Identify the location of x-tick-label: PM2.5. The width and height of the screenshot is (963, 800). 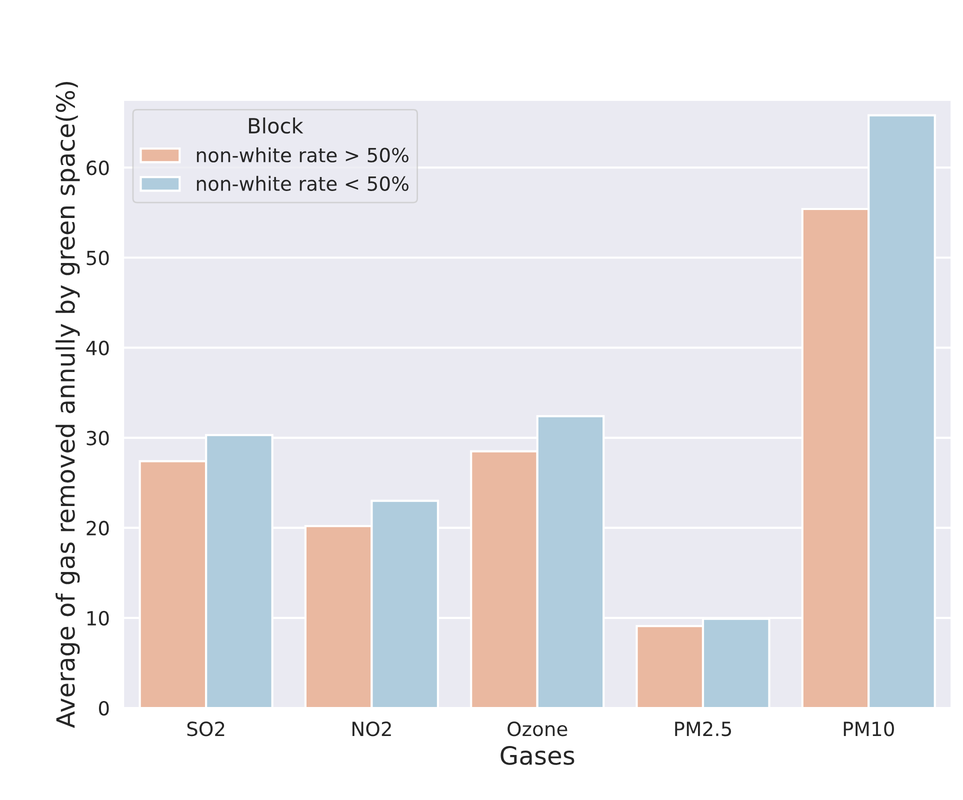
(703, 729).